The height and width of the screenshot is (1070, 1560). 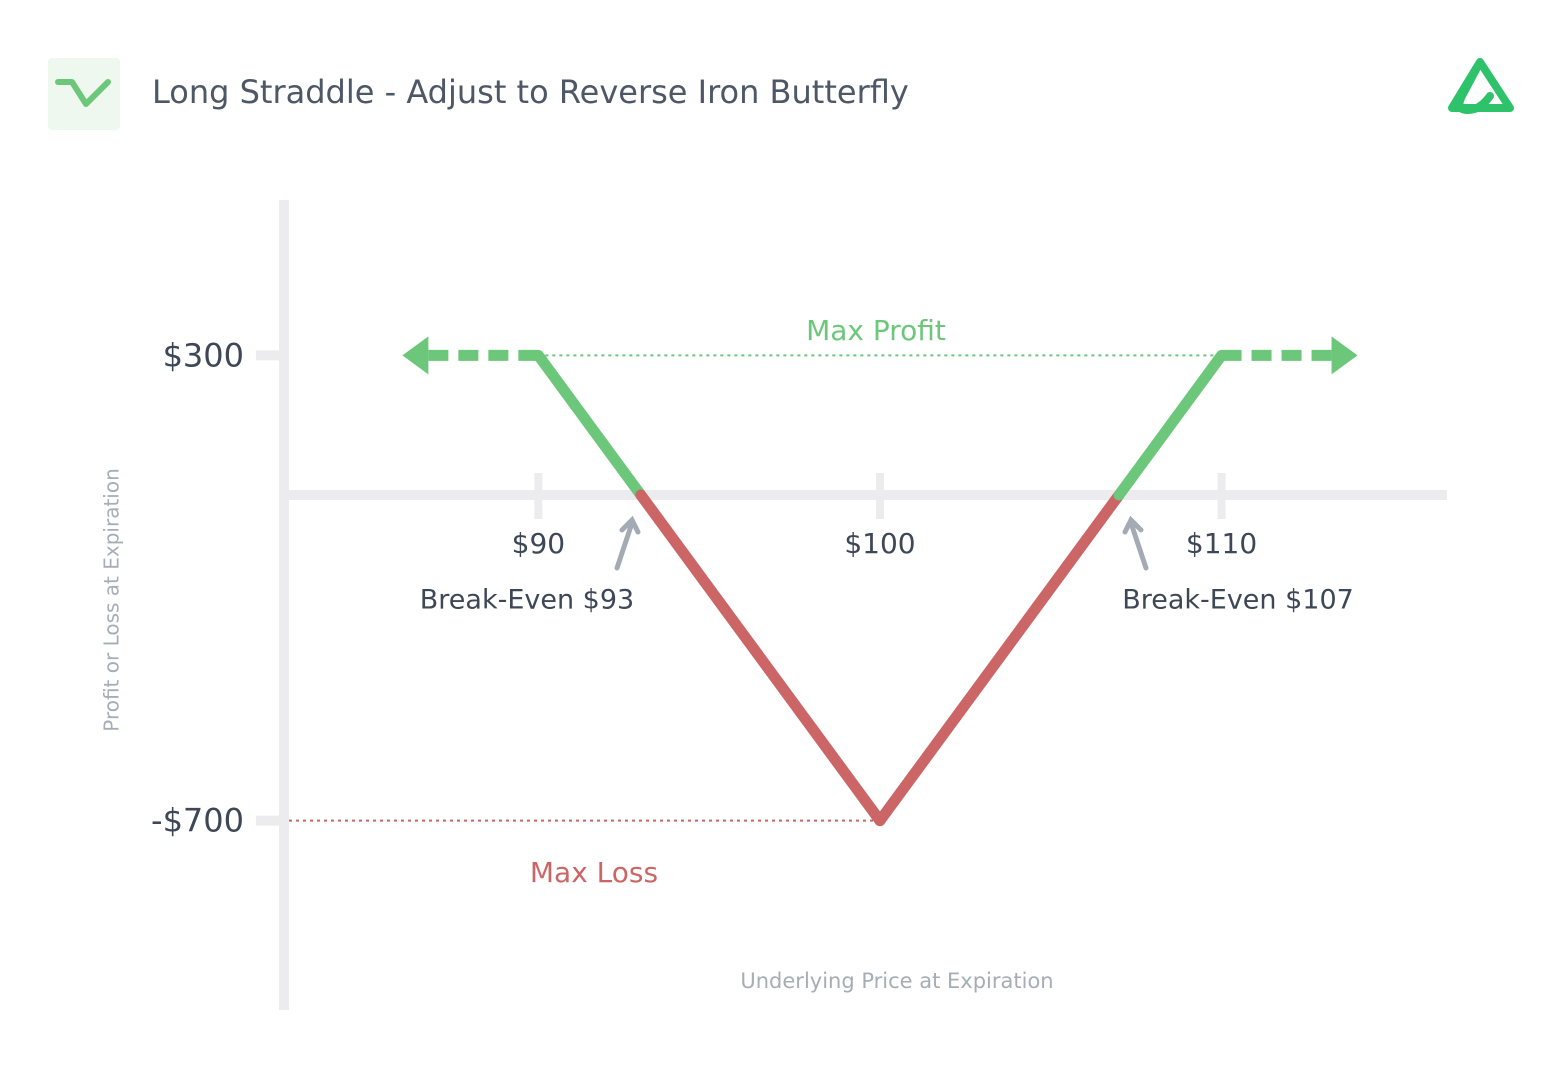 I want to click on y-axis-label: Profit or Loss at Expiration, so click(x=112, y=600).